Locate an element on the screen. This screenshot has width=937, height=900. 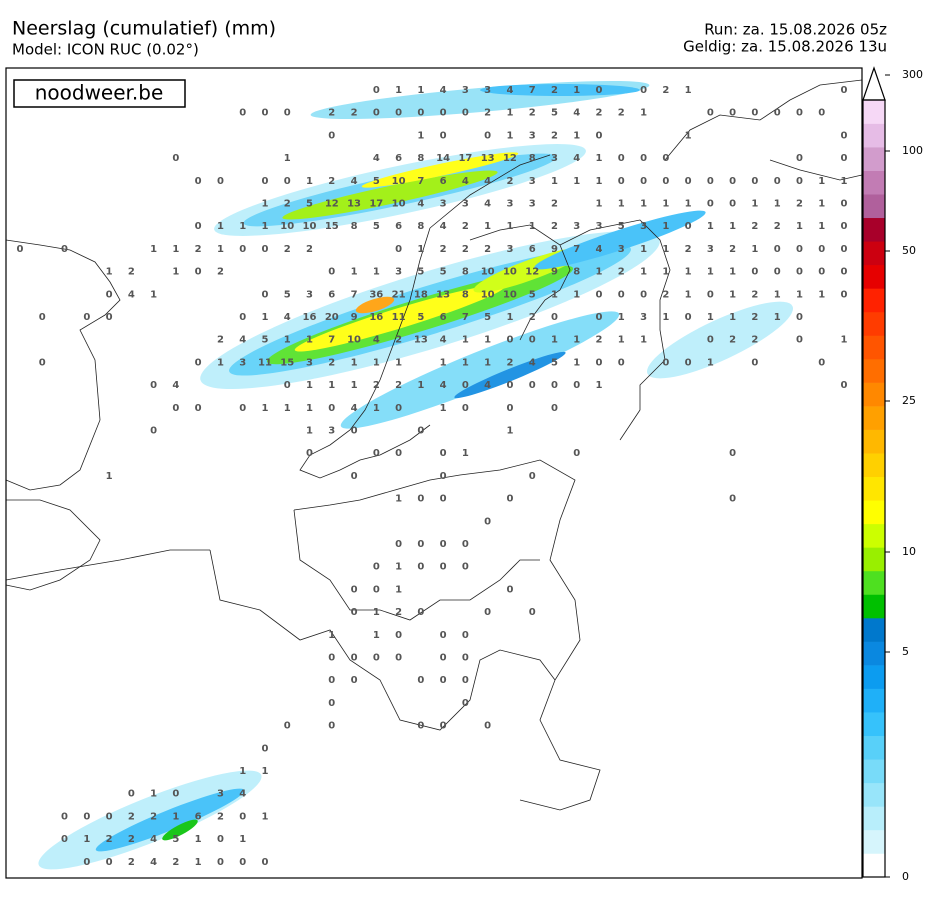
station-value: 7 is located at coordinates (576, 249).